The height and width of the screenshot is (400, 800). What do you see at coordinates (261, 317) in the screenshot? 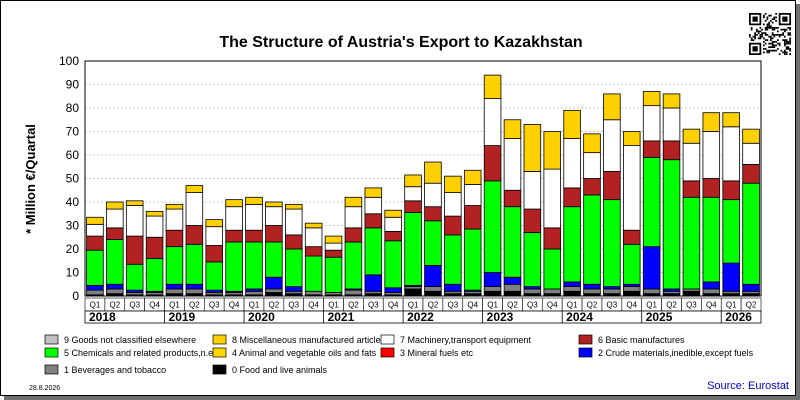
I see `year-label: 2020` at bounding box center [261, 317].